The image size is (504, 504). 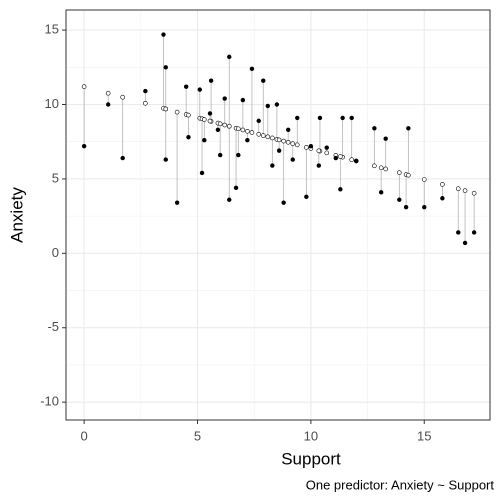 I want to click on y-axis-title: Anxiety, so click(x=16, y=215).